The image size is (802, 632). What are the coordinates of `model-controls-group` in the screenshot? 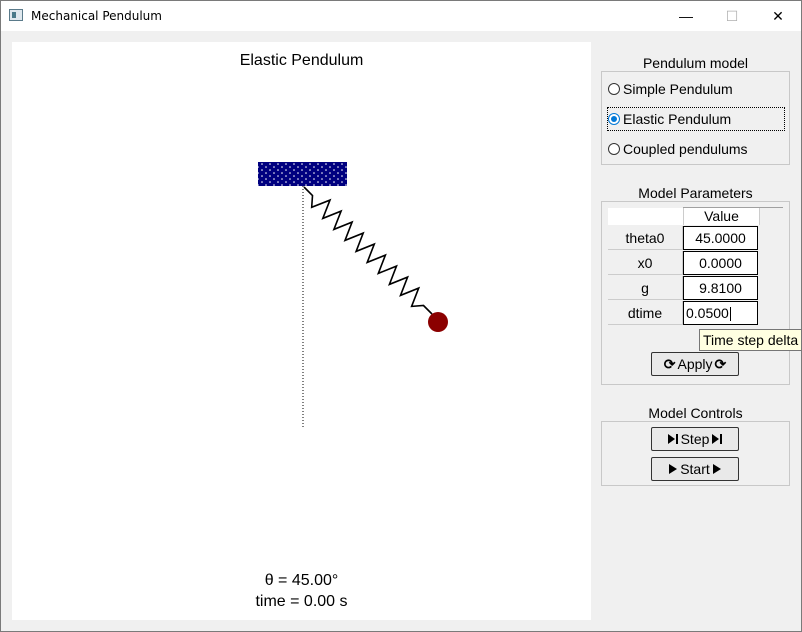 It's located at (695, 453).